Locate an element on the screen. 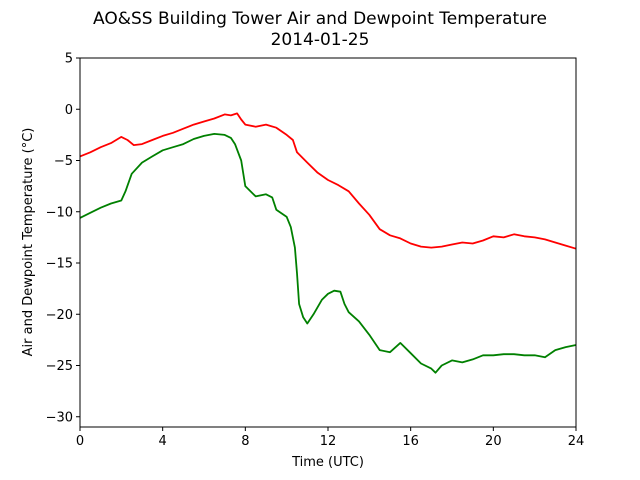 This screenshot has width=640, height=480. x-tick-label: 24 is located at coordinates (576, 441).